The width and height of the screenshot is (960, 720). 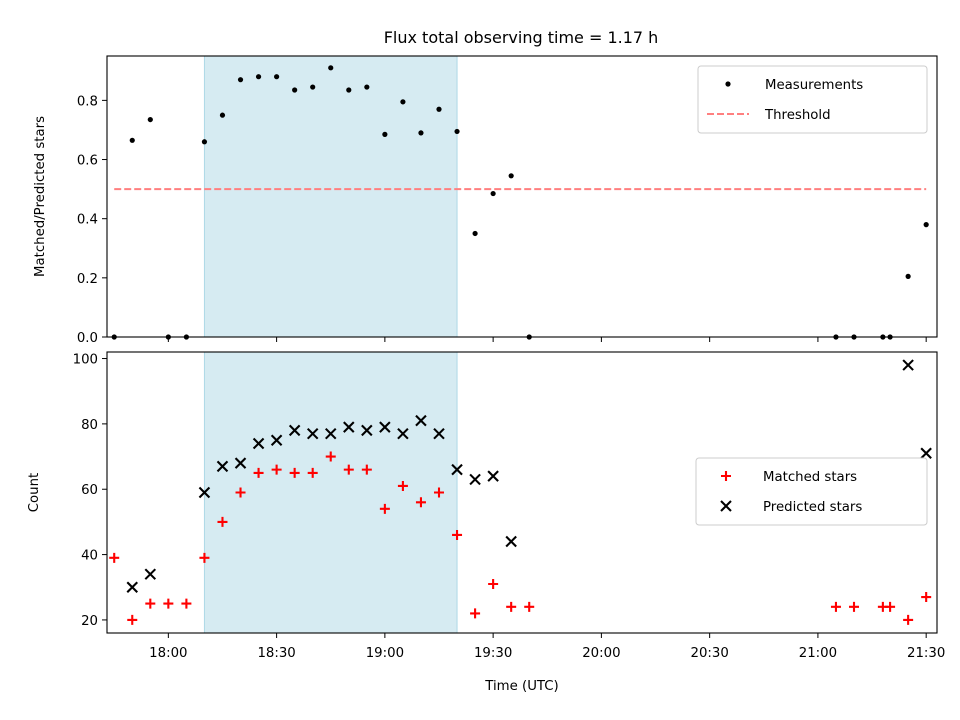 I want to click on x-tick-label: 20:30, so click(x=709, y=653).